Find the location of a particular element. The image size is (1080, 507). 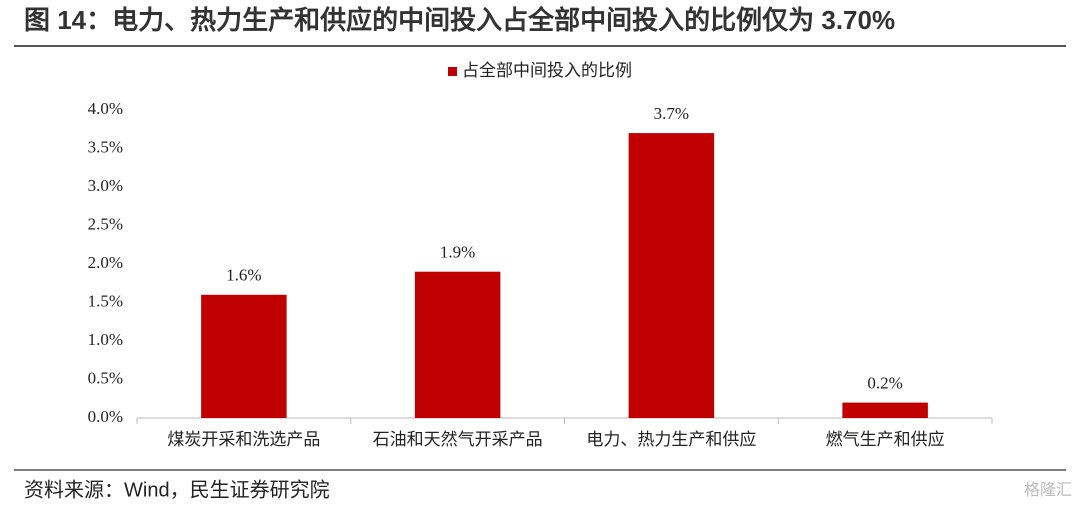

source-note: 资料来源：Wind，民生证券研究院 is located at coordinates (177, 489).